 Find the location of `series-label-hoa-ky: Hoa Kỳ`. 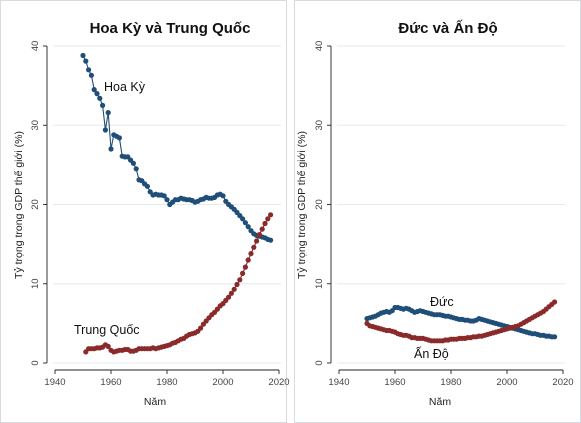

series-label-hoa-ky: Hoa Kỳ is located at coordinates (125, 87).